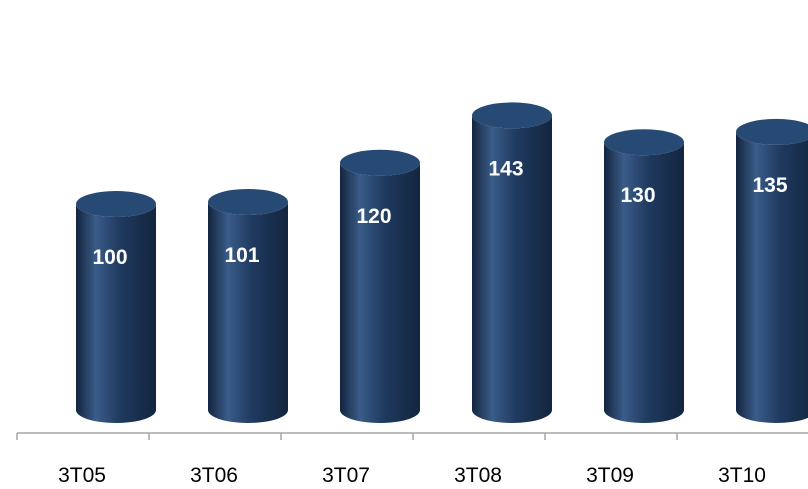  What do you see at coordinates (373, 216) in the screenshot?
I see `data-label: 120` at bounding box center [373, 216].